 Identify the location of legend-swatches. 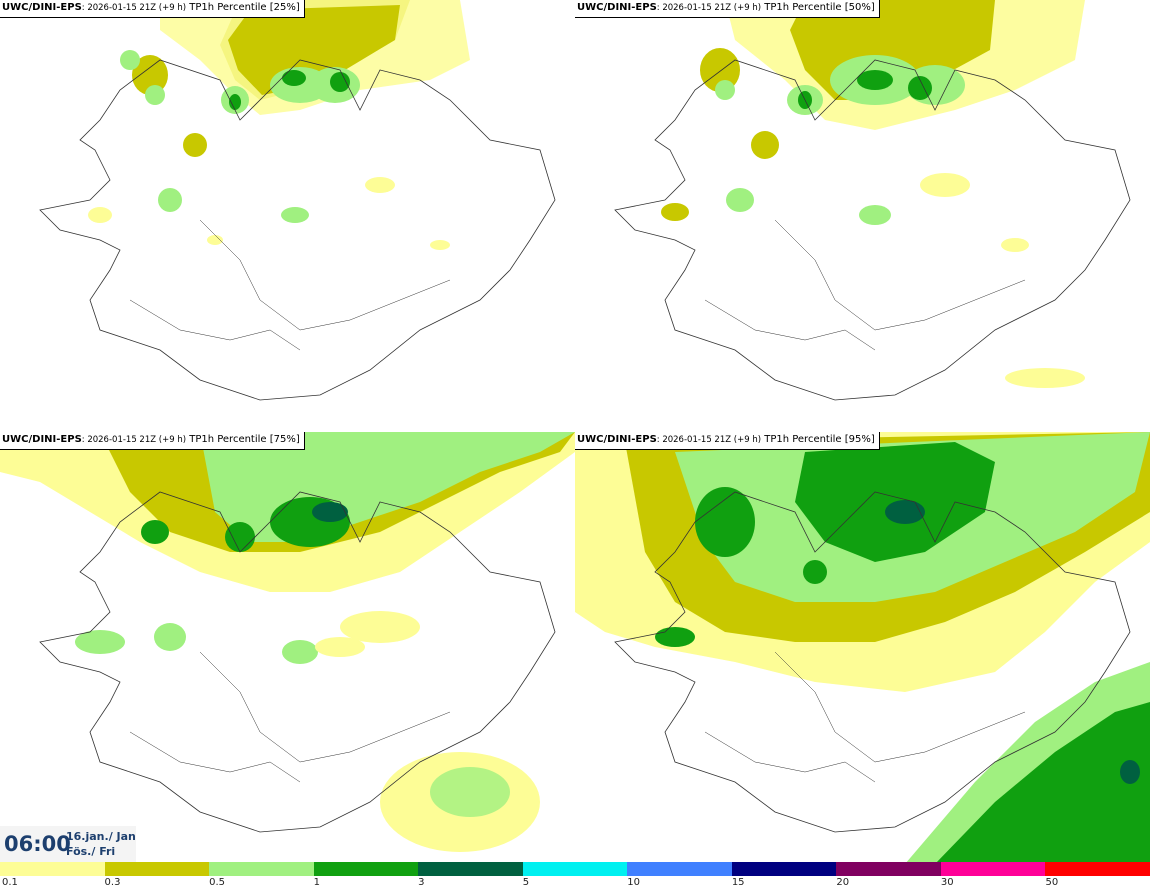
(575, 869).